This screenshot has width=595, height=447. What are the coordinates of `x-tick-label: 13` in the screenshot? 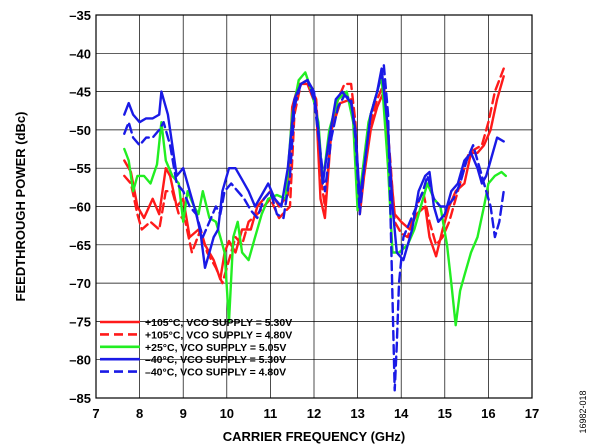 It's located at (357, 413).